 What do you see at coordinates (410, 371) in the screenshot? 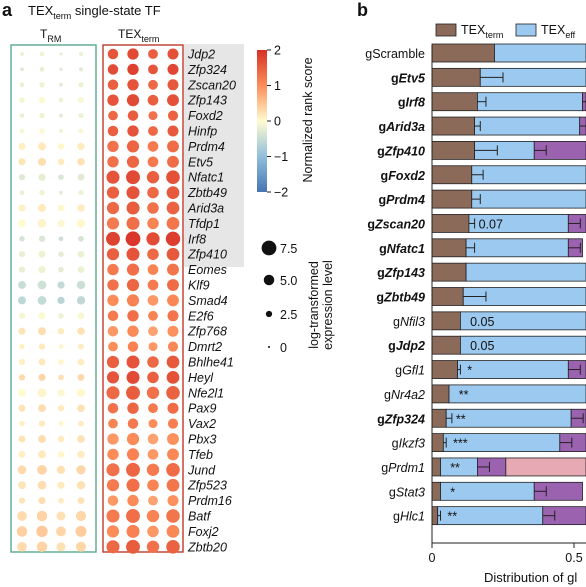
I see `bar-category-label: gGfl1` at bounding box center [410, 371].